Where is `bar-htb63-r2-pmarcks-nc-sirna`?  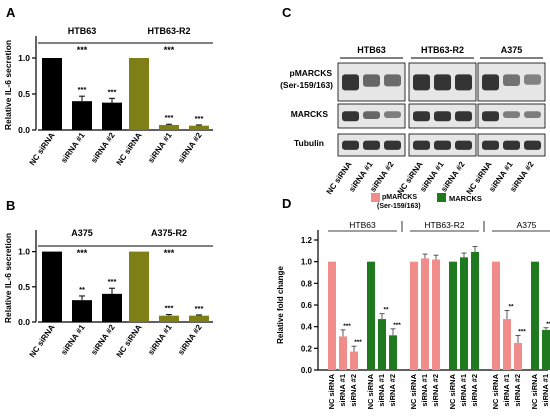
bar-htb63-r2-pmarcks-nc-sirna is located at coordinates (414, 315).